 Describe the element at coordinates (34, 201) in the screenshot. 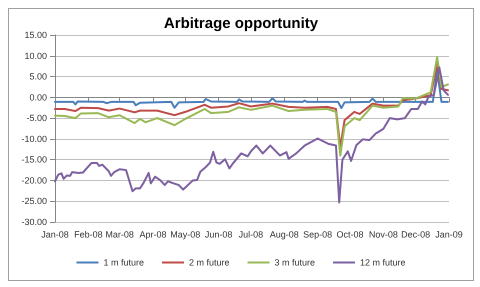

I see `y-tick-label: -25.00` at that location.